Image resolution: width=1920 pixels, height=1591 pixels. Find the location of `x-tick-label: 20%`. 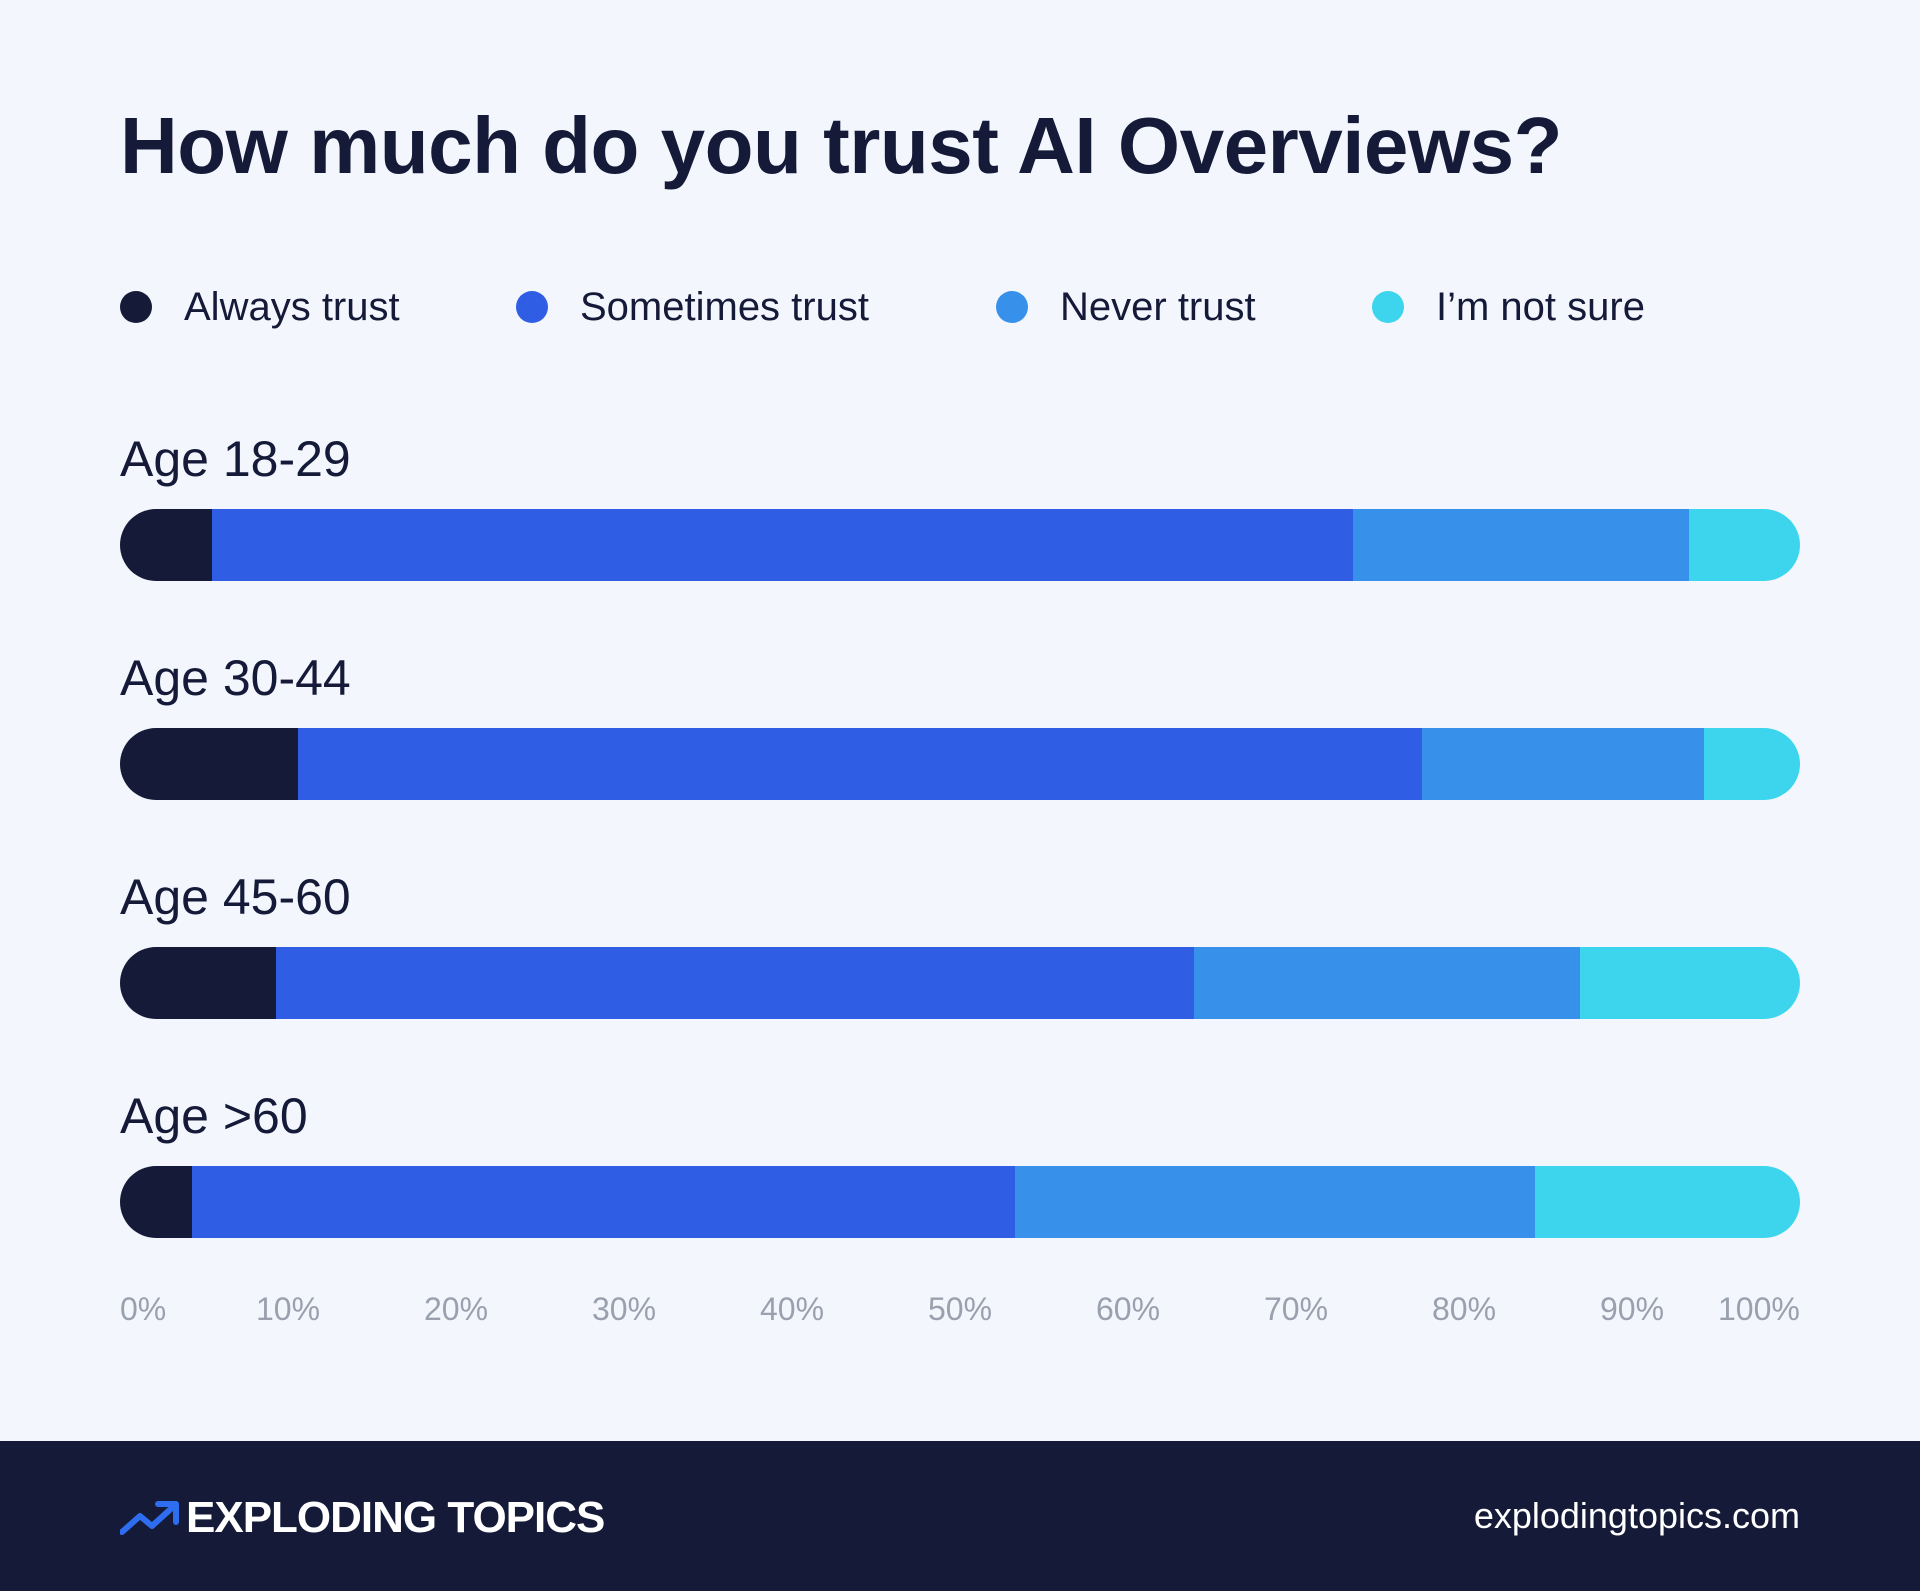

x-tick-label: 20% is located at coordinates (456, 1309).